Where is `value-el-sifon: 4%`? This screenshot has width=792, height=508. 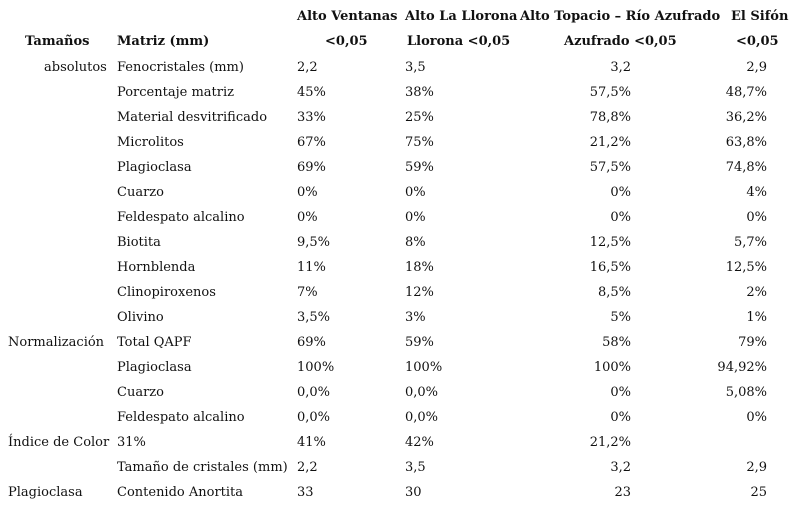 value-el-sifon: 4% is located at coordinates (756, 192).